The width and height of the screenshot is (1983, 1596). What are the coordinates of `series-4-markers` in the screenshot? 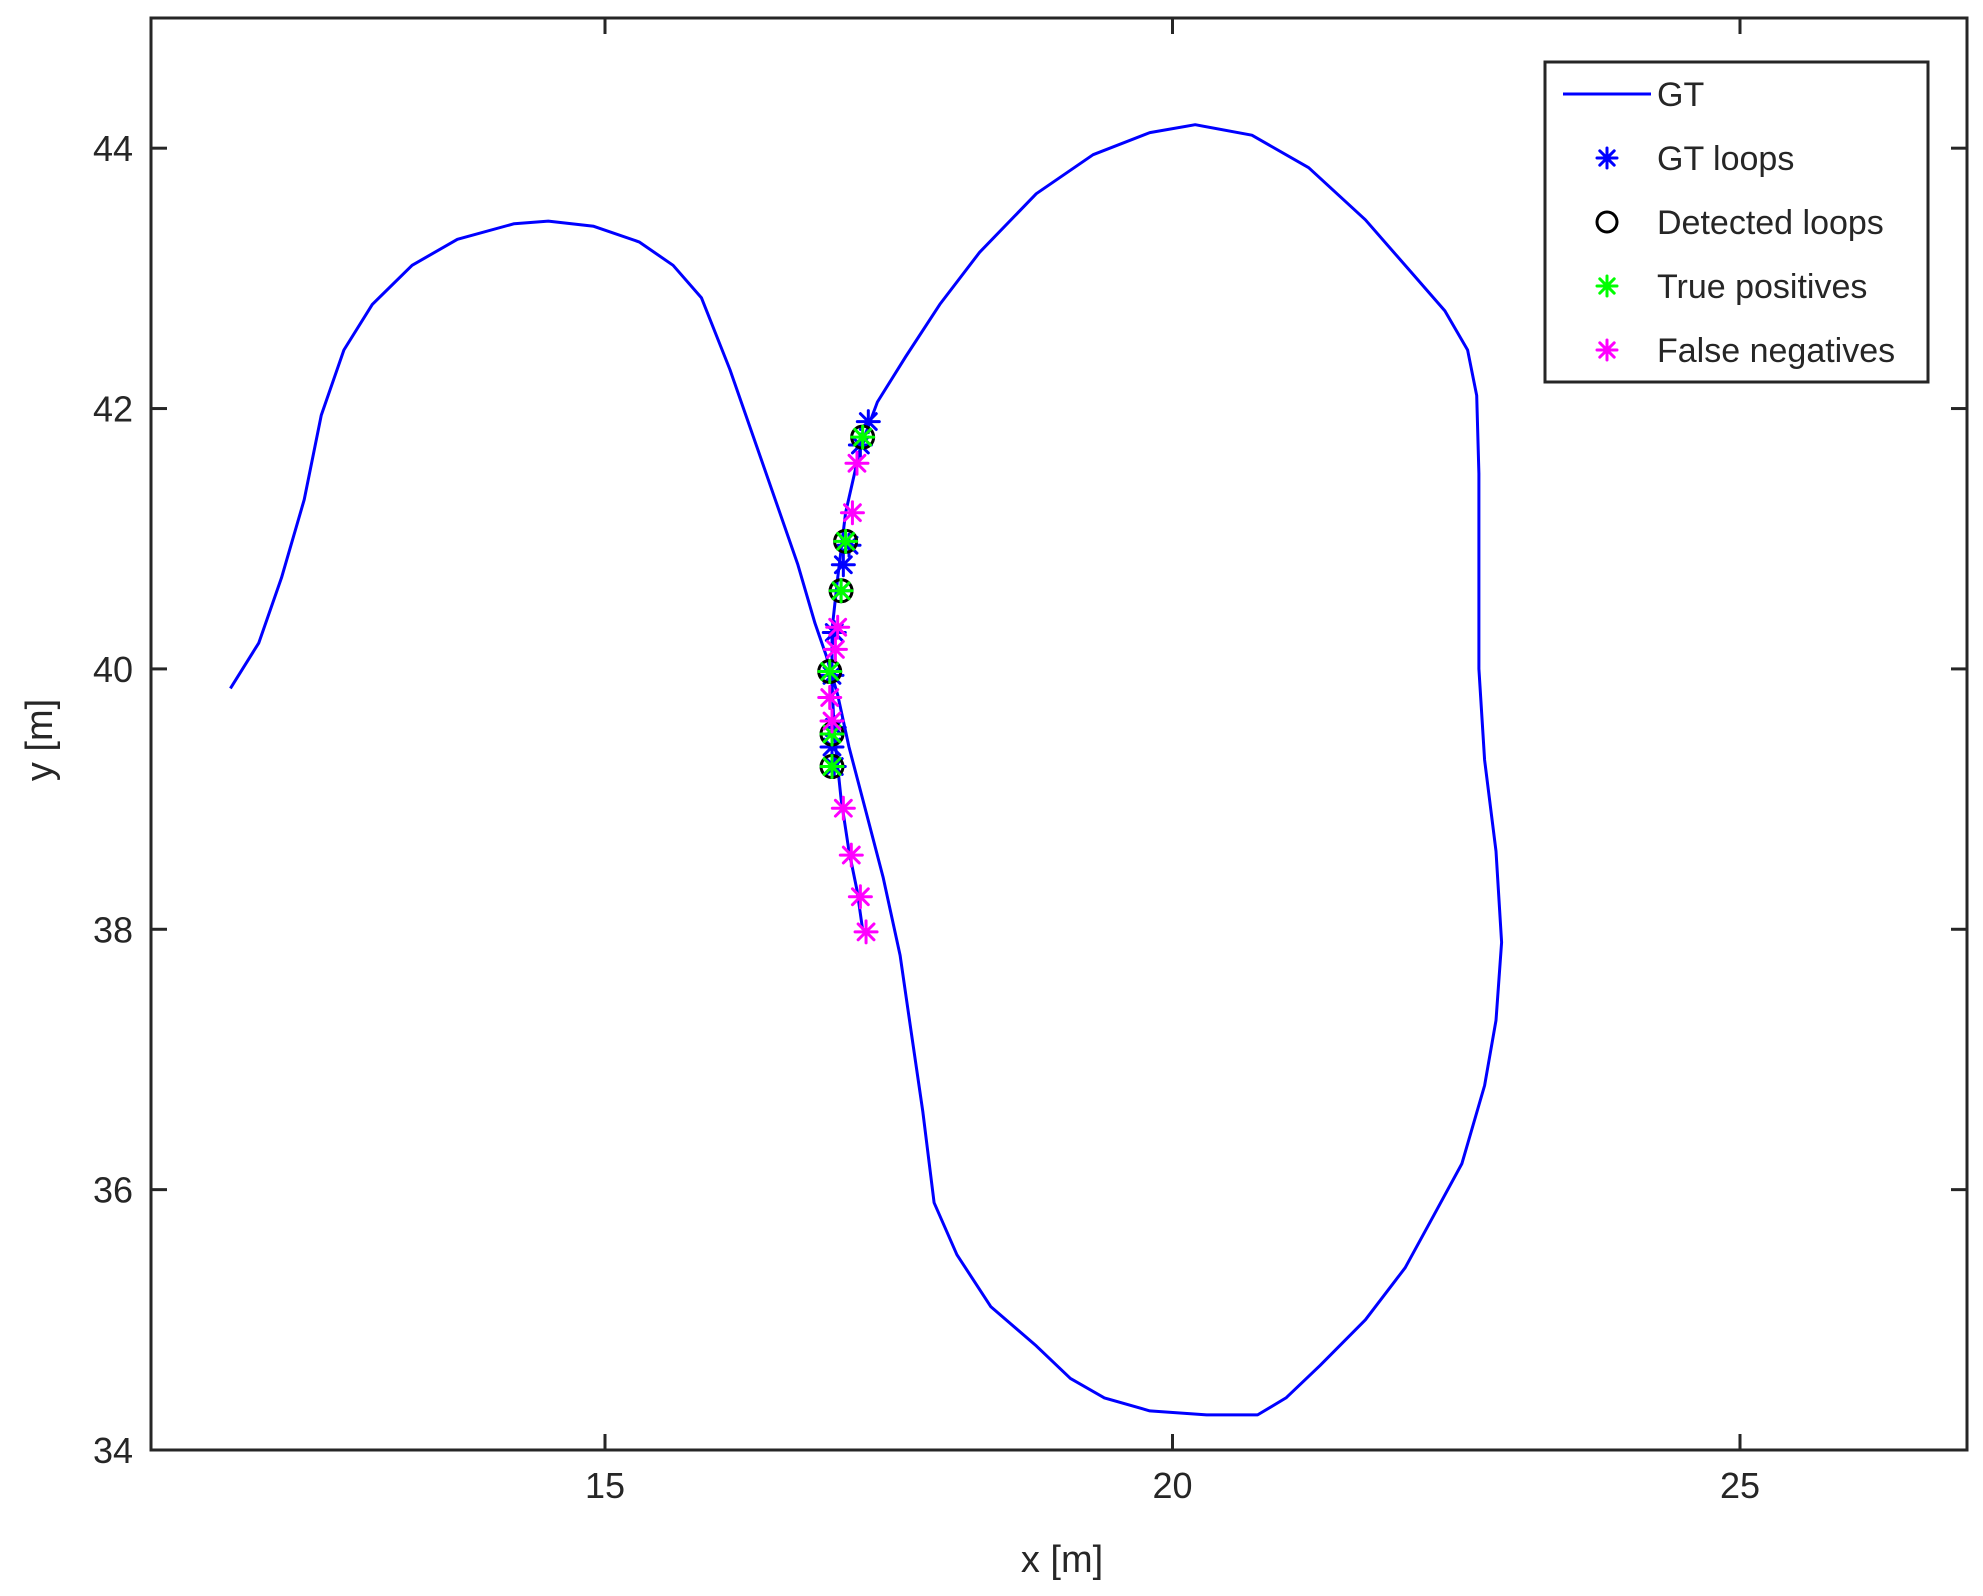 It's located at (848, 697).